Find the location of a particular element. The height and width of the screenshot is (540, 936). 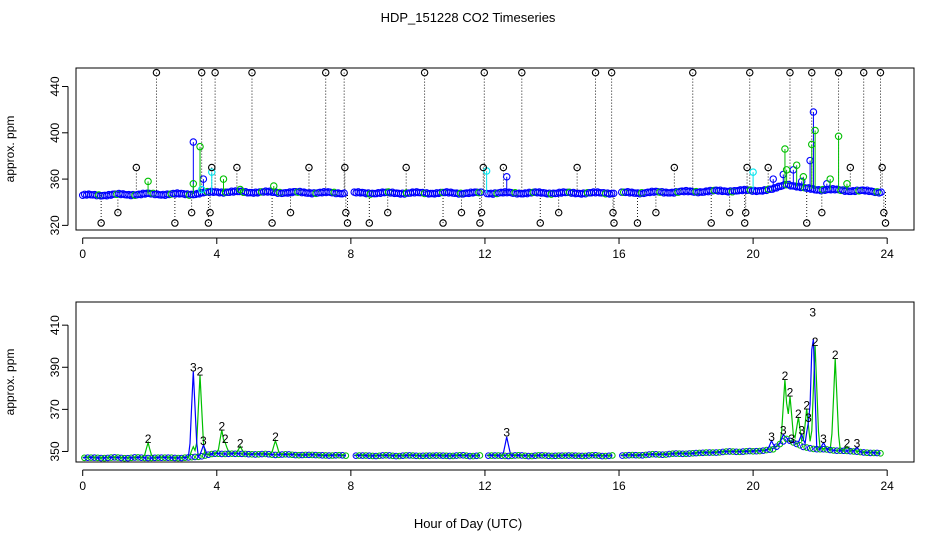

y-axis-label: approx. ppm is located at coordinates (10, 149).